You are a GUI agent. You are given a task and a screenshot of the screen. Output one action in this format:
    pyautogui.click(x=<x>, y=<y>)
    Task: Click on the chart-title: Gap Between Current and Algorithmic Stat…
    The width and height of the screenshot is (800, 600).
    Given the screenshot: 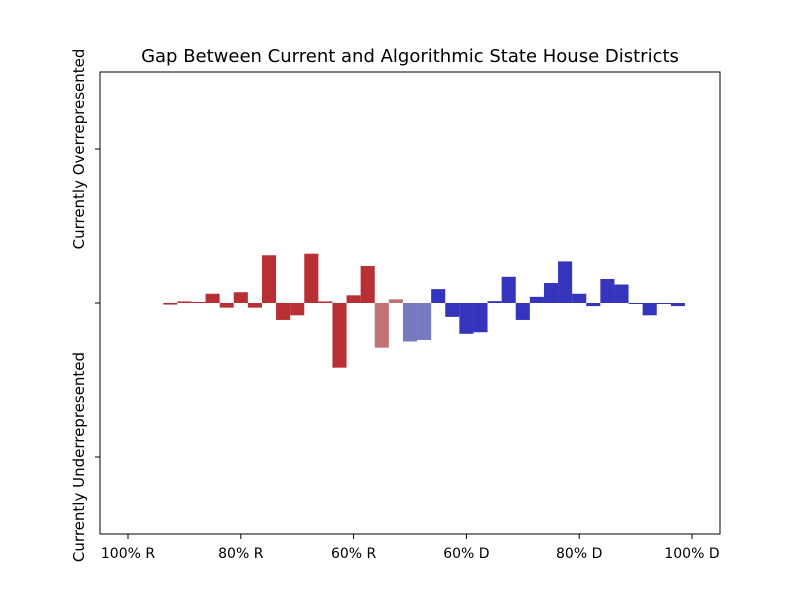 What is the action you would take?
    pyautogui.click(x=410, y=56)
    